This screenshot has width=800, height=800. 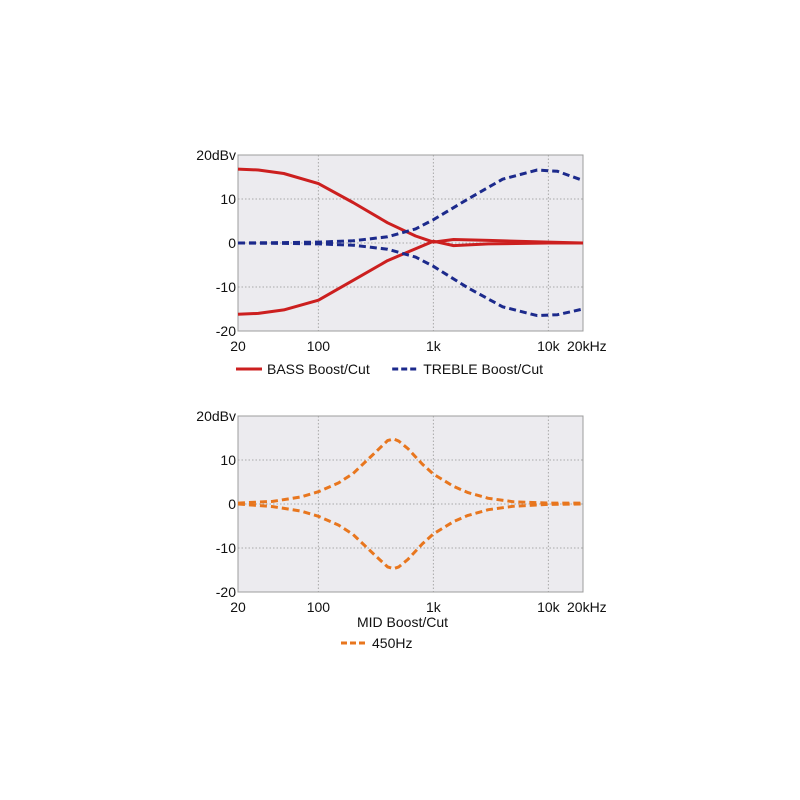 What do you see at coordinates (389, 369) in the screenshot?
I see `legend: BASS Boost/Cut TREBLE Boost/Cut` at bounding box center [389, 369].